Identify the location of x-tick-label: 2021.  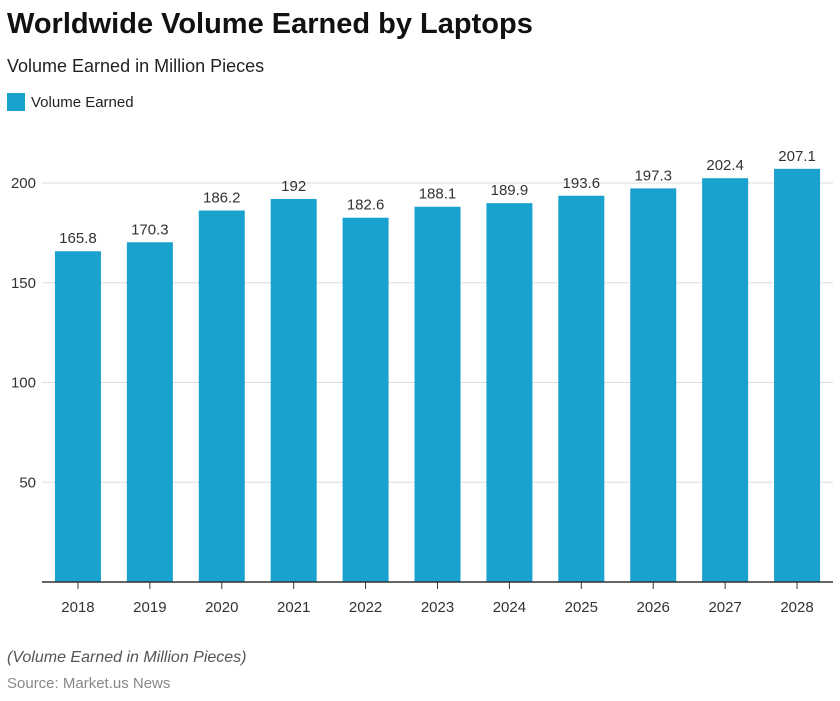
(293, 607).